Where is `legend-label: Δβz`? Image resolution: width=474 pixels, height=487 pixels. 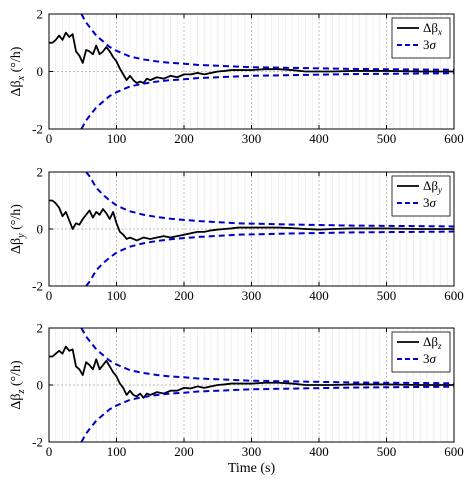 legend-label: Δβz is located at coordinates (432, 342).